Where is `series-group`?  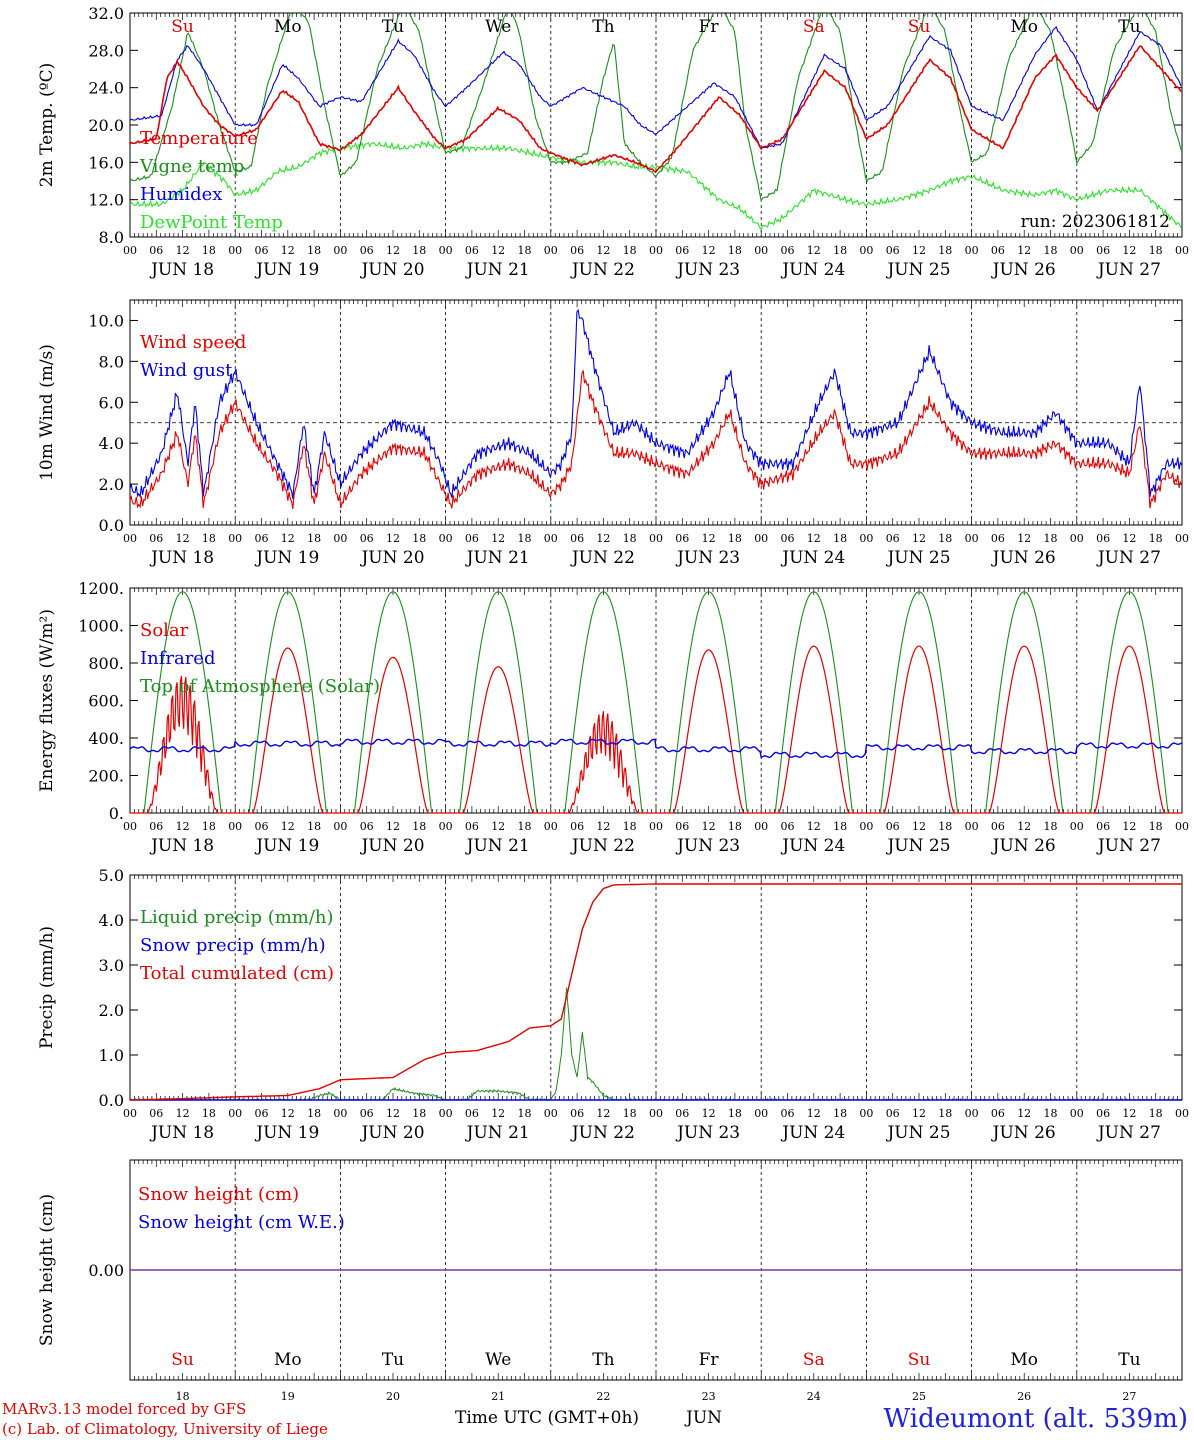
series-group is located at coordinates (656, 122).